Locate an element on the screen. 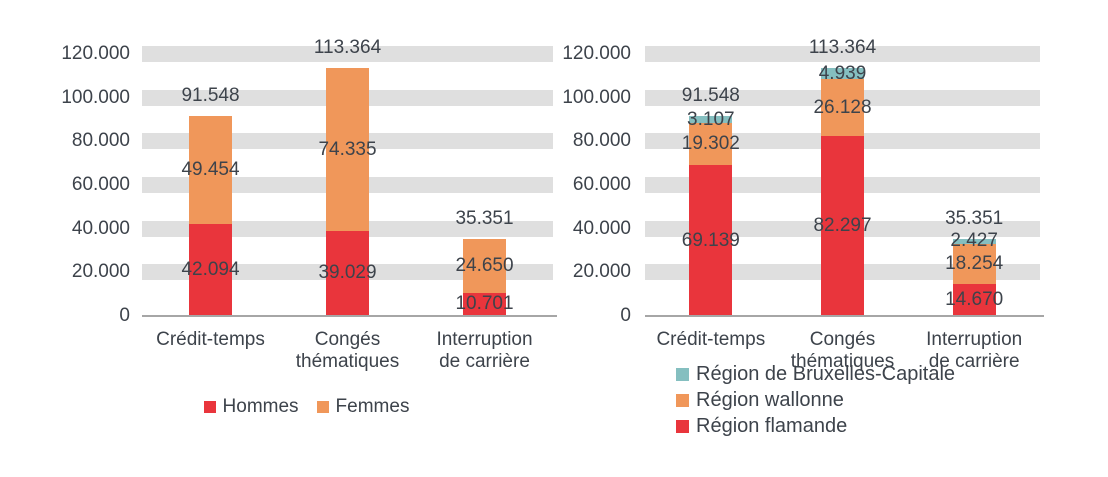  segment-value-label: 19.302 is located at coordinates (710, 143).